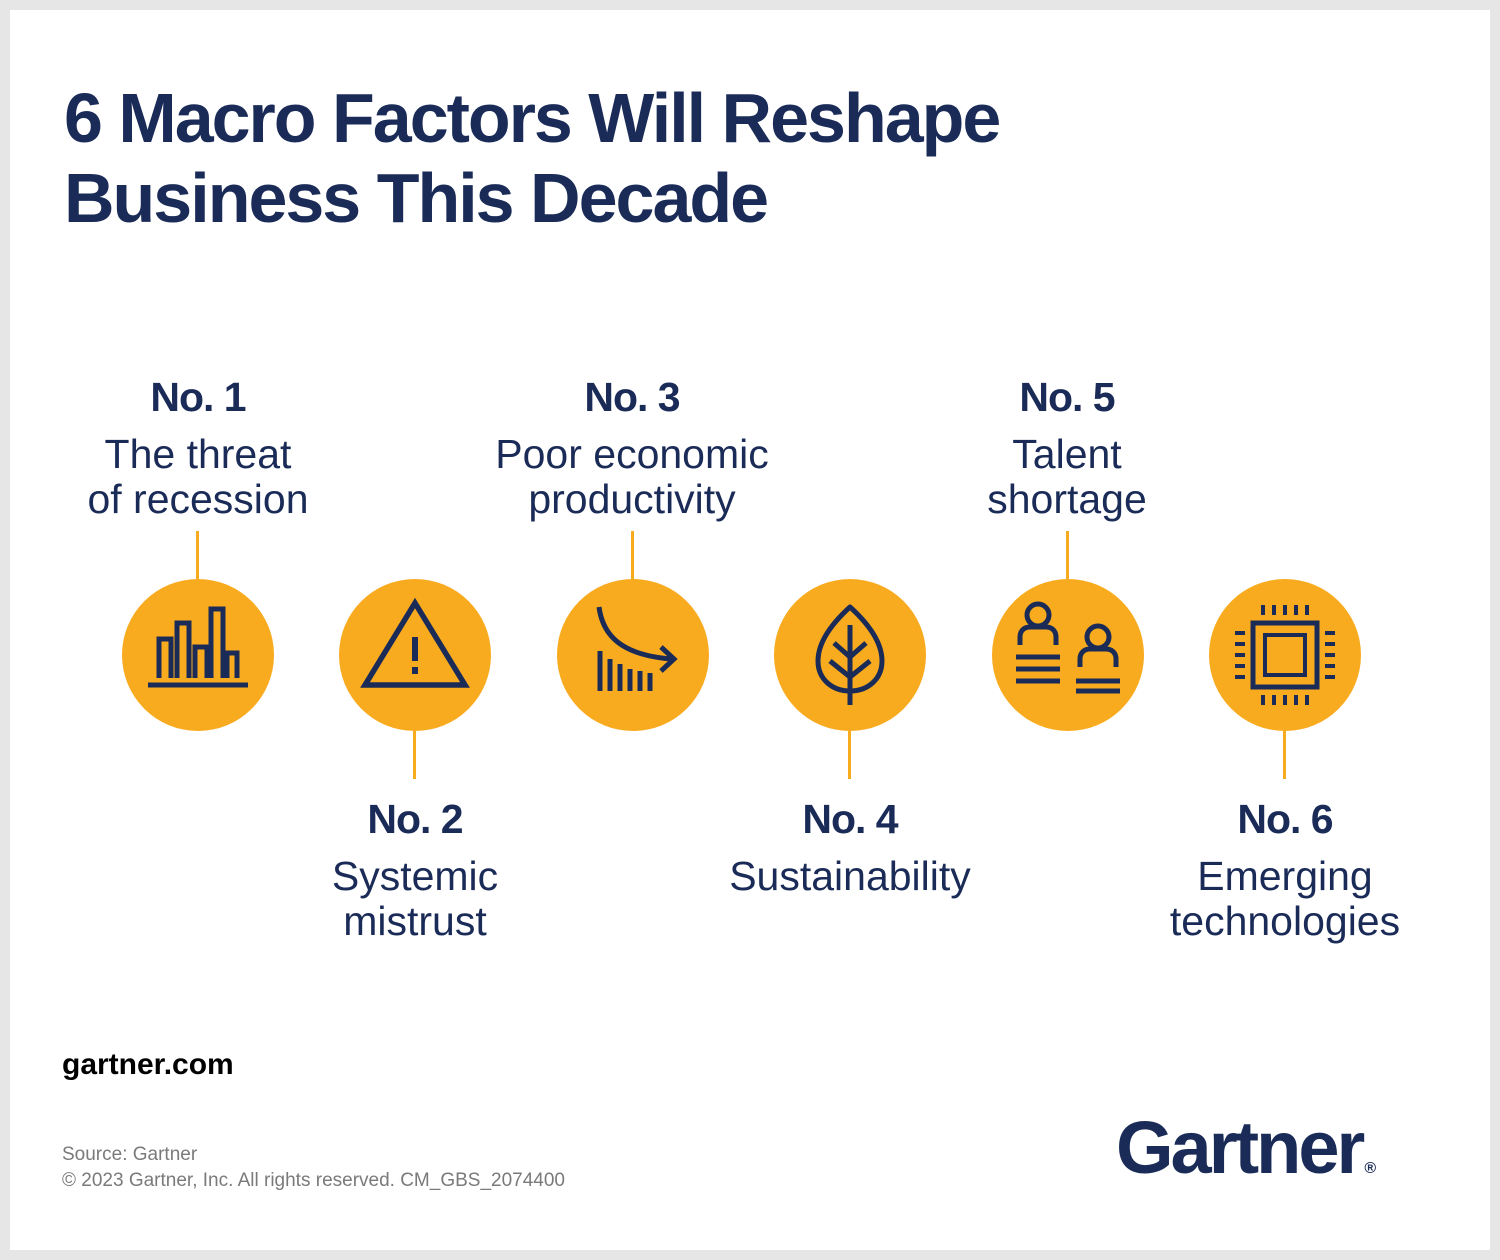  Describe the element at coordinates (1246, 1147) in the screenshot. I see `gartner-logo: Gartner ®` at that location.